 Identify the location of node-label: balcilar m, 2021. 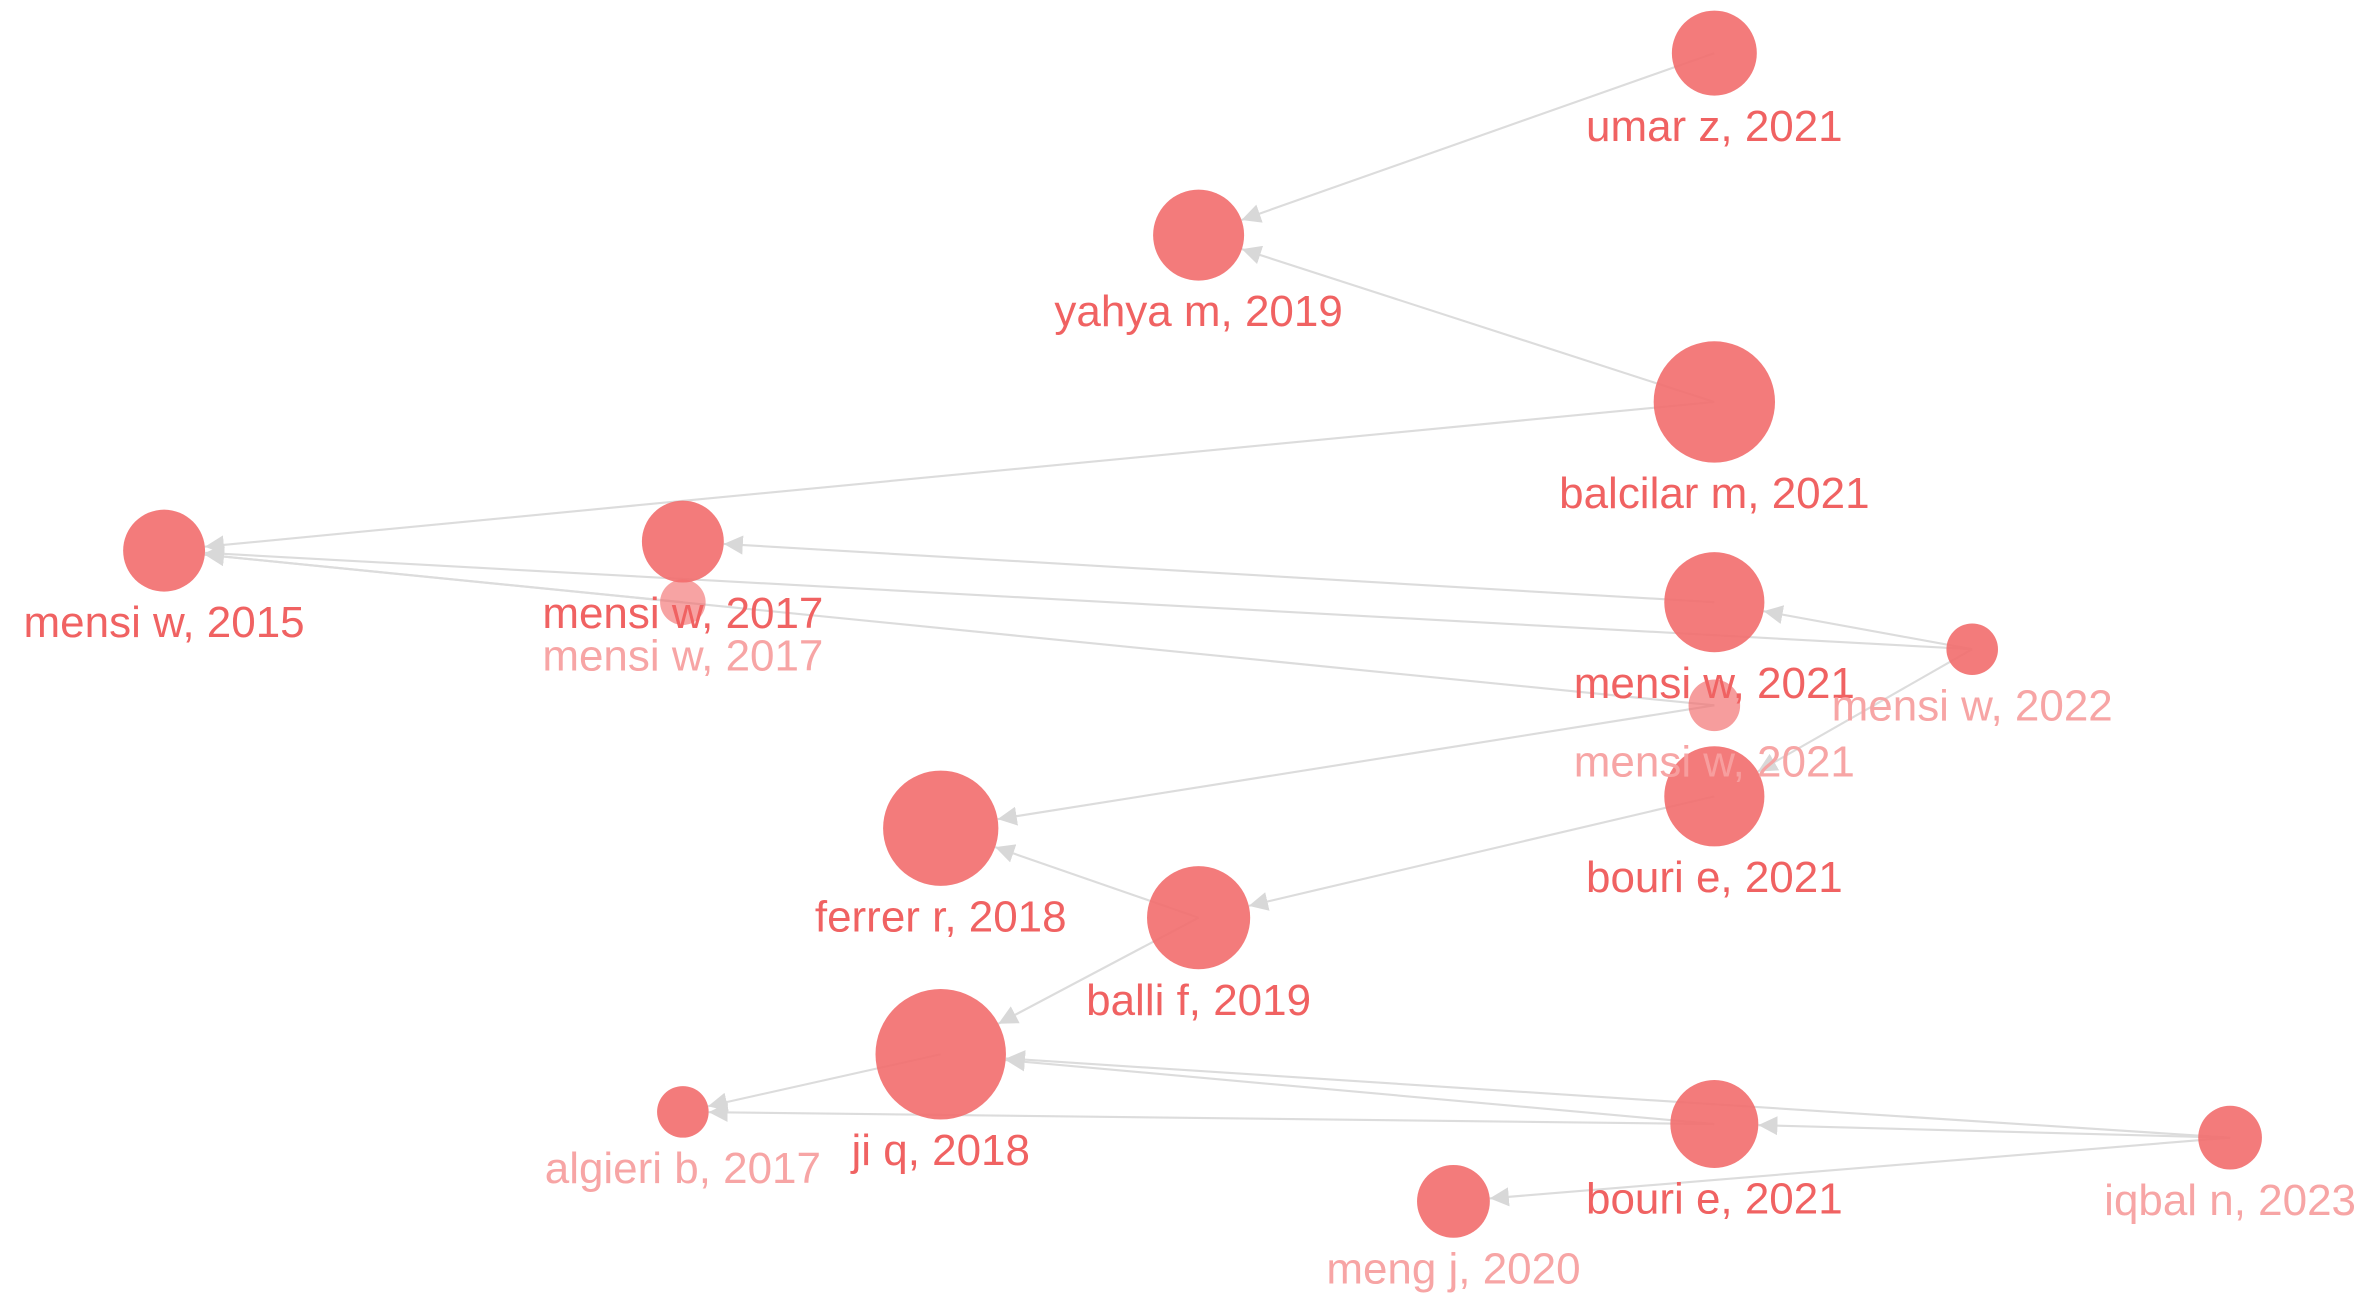
(1714, 493).